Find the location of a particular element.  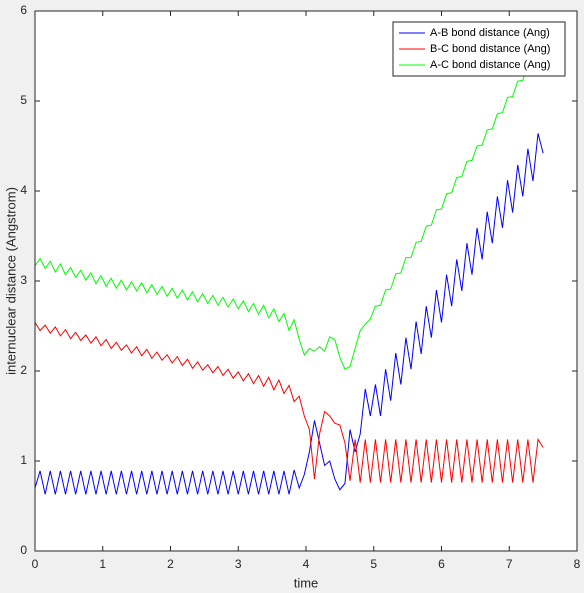

y-tick-label: 0 is located at coordinates (23, 550).